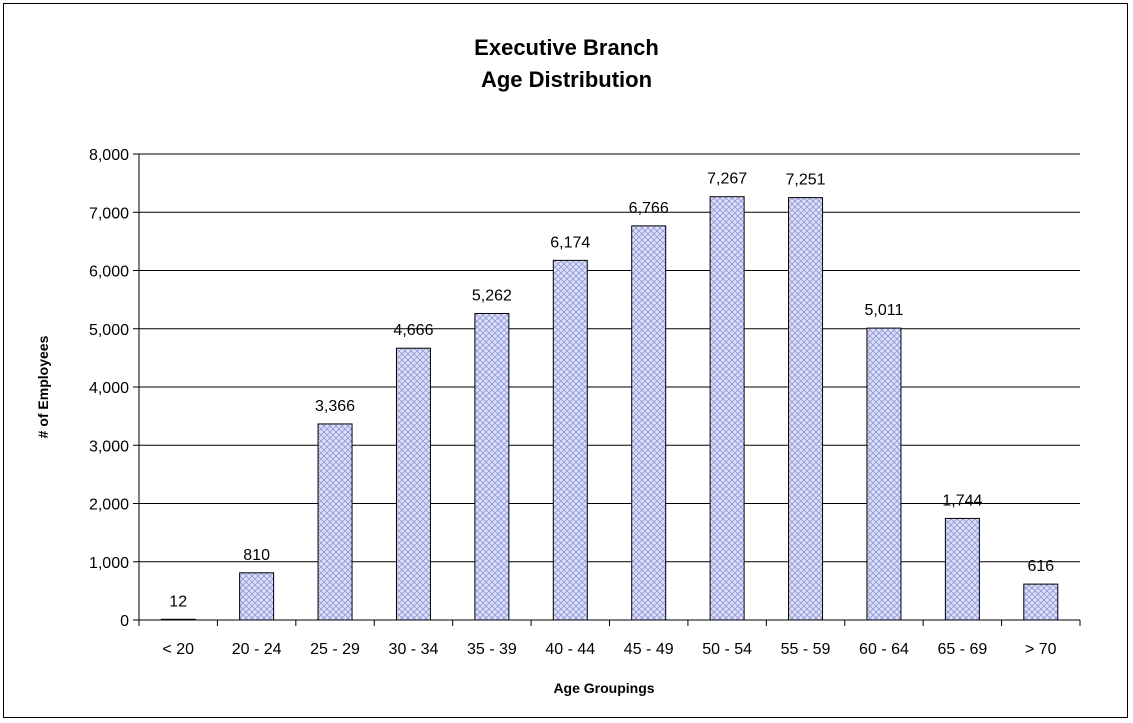 The width and height of the screenshot is (1133, 723). What do you see at coordinates (109, 213) in the screenshot?
I see `y-tick-label: 7,000` at bounding box center [109, 213].